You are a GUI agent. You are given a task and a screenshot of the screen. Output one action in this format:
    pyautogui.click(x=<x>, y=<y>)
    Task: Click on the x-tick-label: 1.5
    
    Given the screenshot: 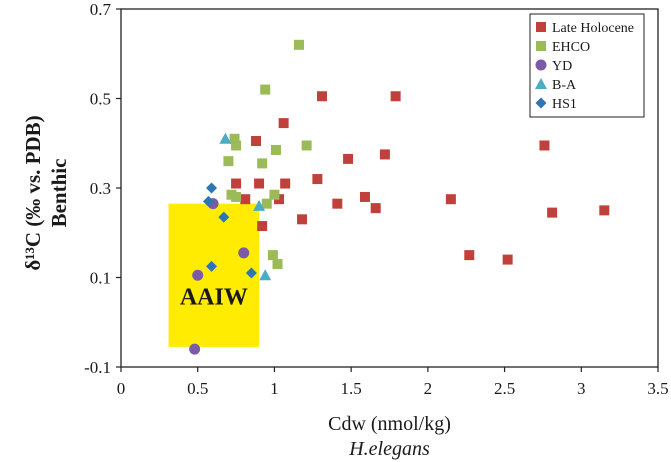 What is the action you would take?
    pyautogui.click(x=351, y=388)
    